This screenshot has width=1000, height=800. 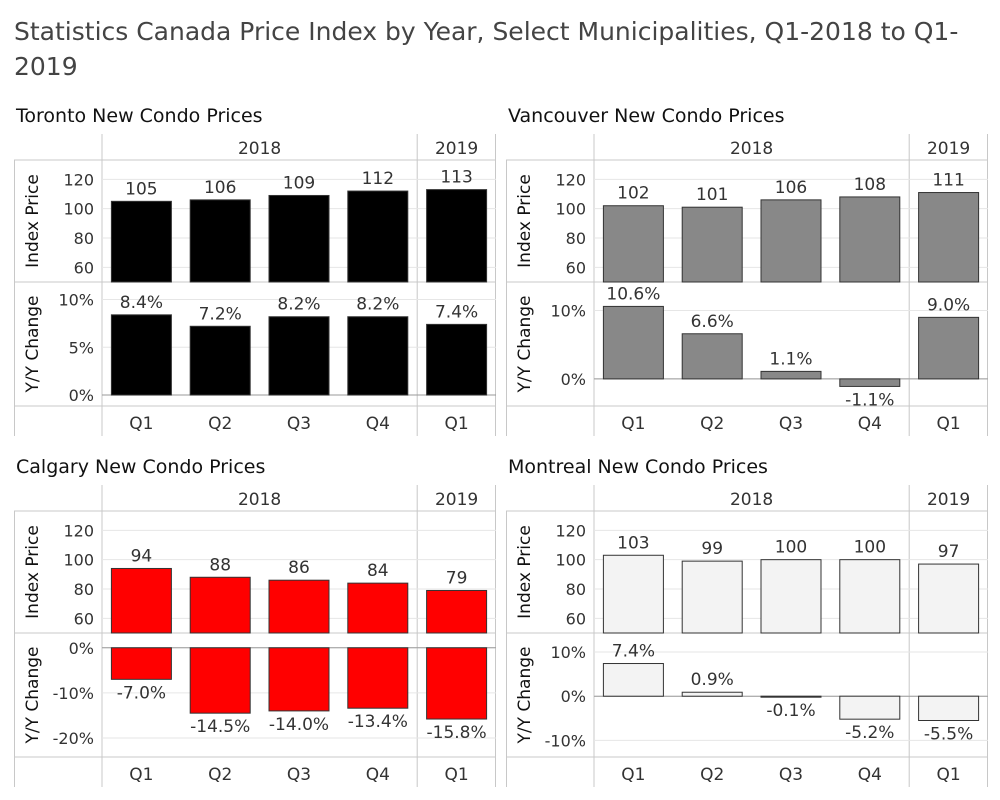 I want to click on data-label: 103, so click(x=633, y=543).